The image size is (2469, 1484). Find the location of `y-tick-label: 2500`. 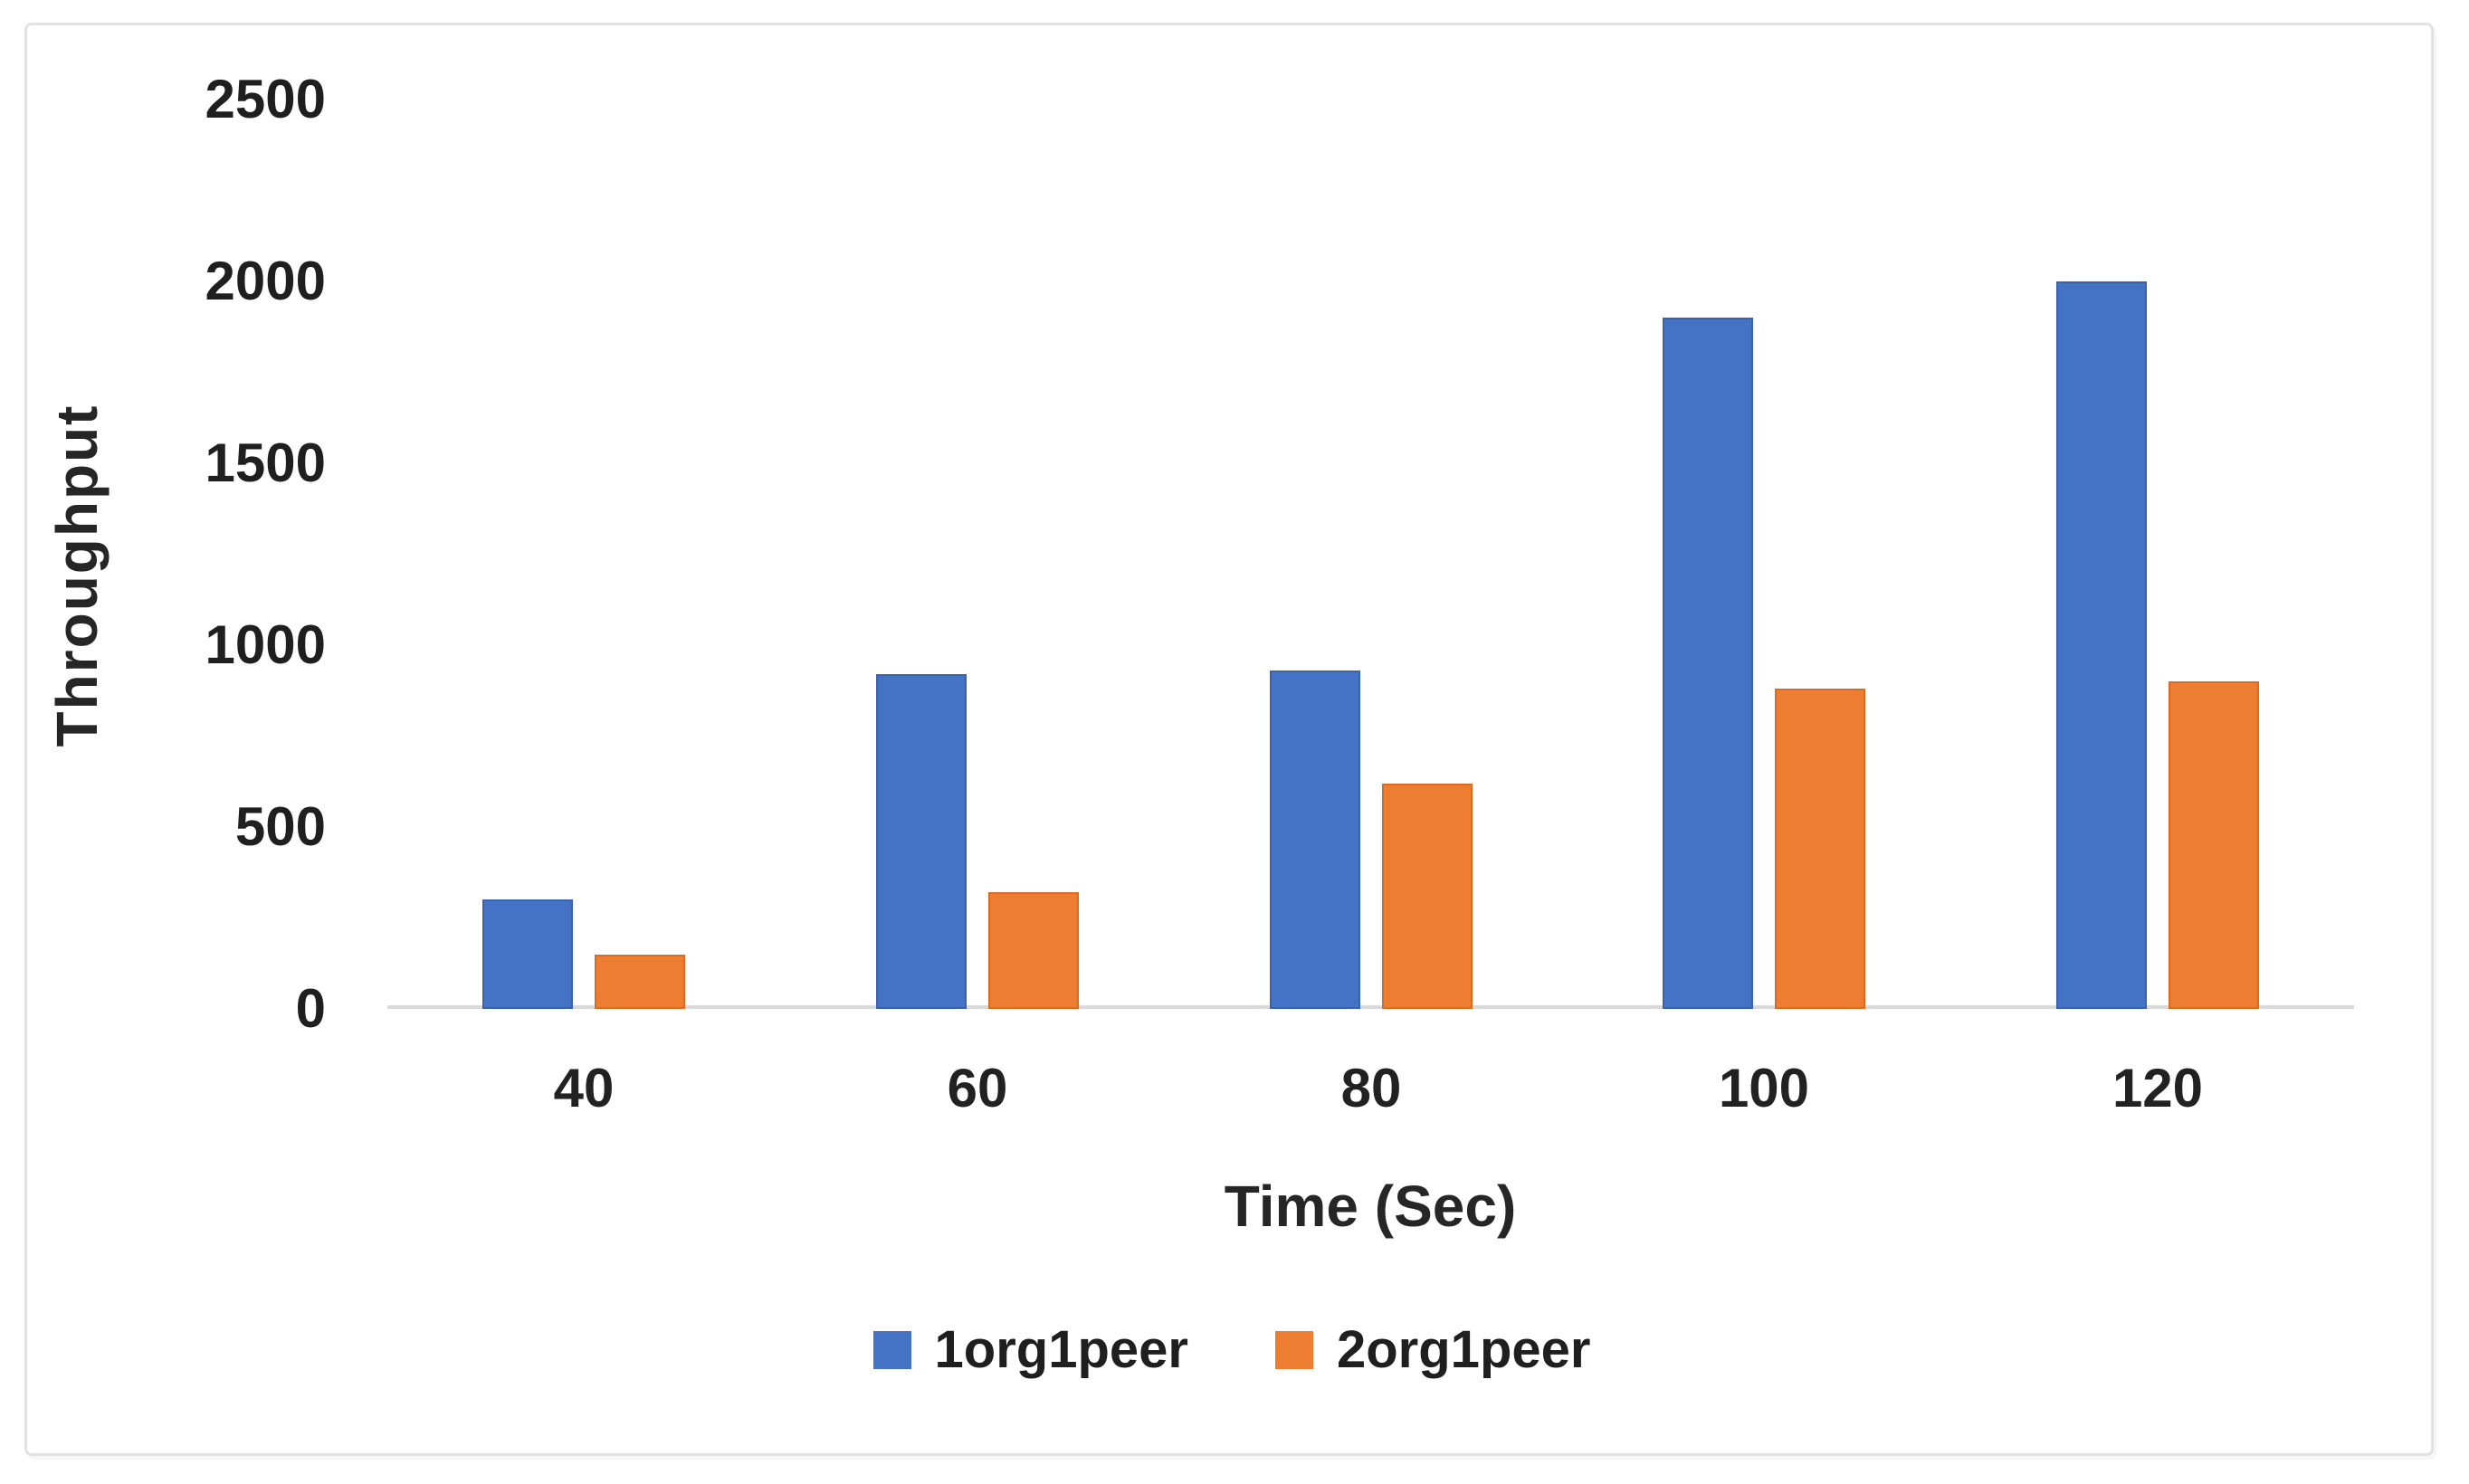

y-tick-label: 2500 is located at coordinates (265, 99).